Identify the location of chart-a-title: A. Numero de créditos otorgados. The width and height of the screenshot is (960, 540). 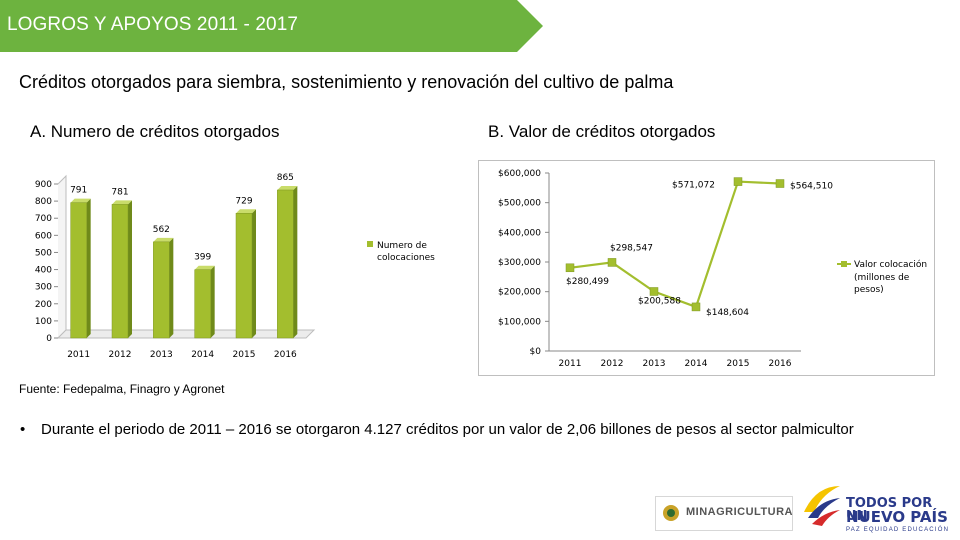
(155, 131).